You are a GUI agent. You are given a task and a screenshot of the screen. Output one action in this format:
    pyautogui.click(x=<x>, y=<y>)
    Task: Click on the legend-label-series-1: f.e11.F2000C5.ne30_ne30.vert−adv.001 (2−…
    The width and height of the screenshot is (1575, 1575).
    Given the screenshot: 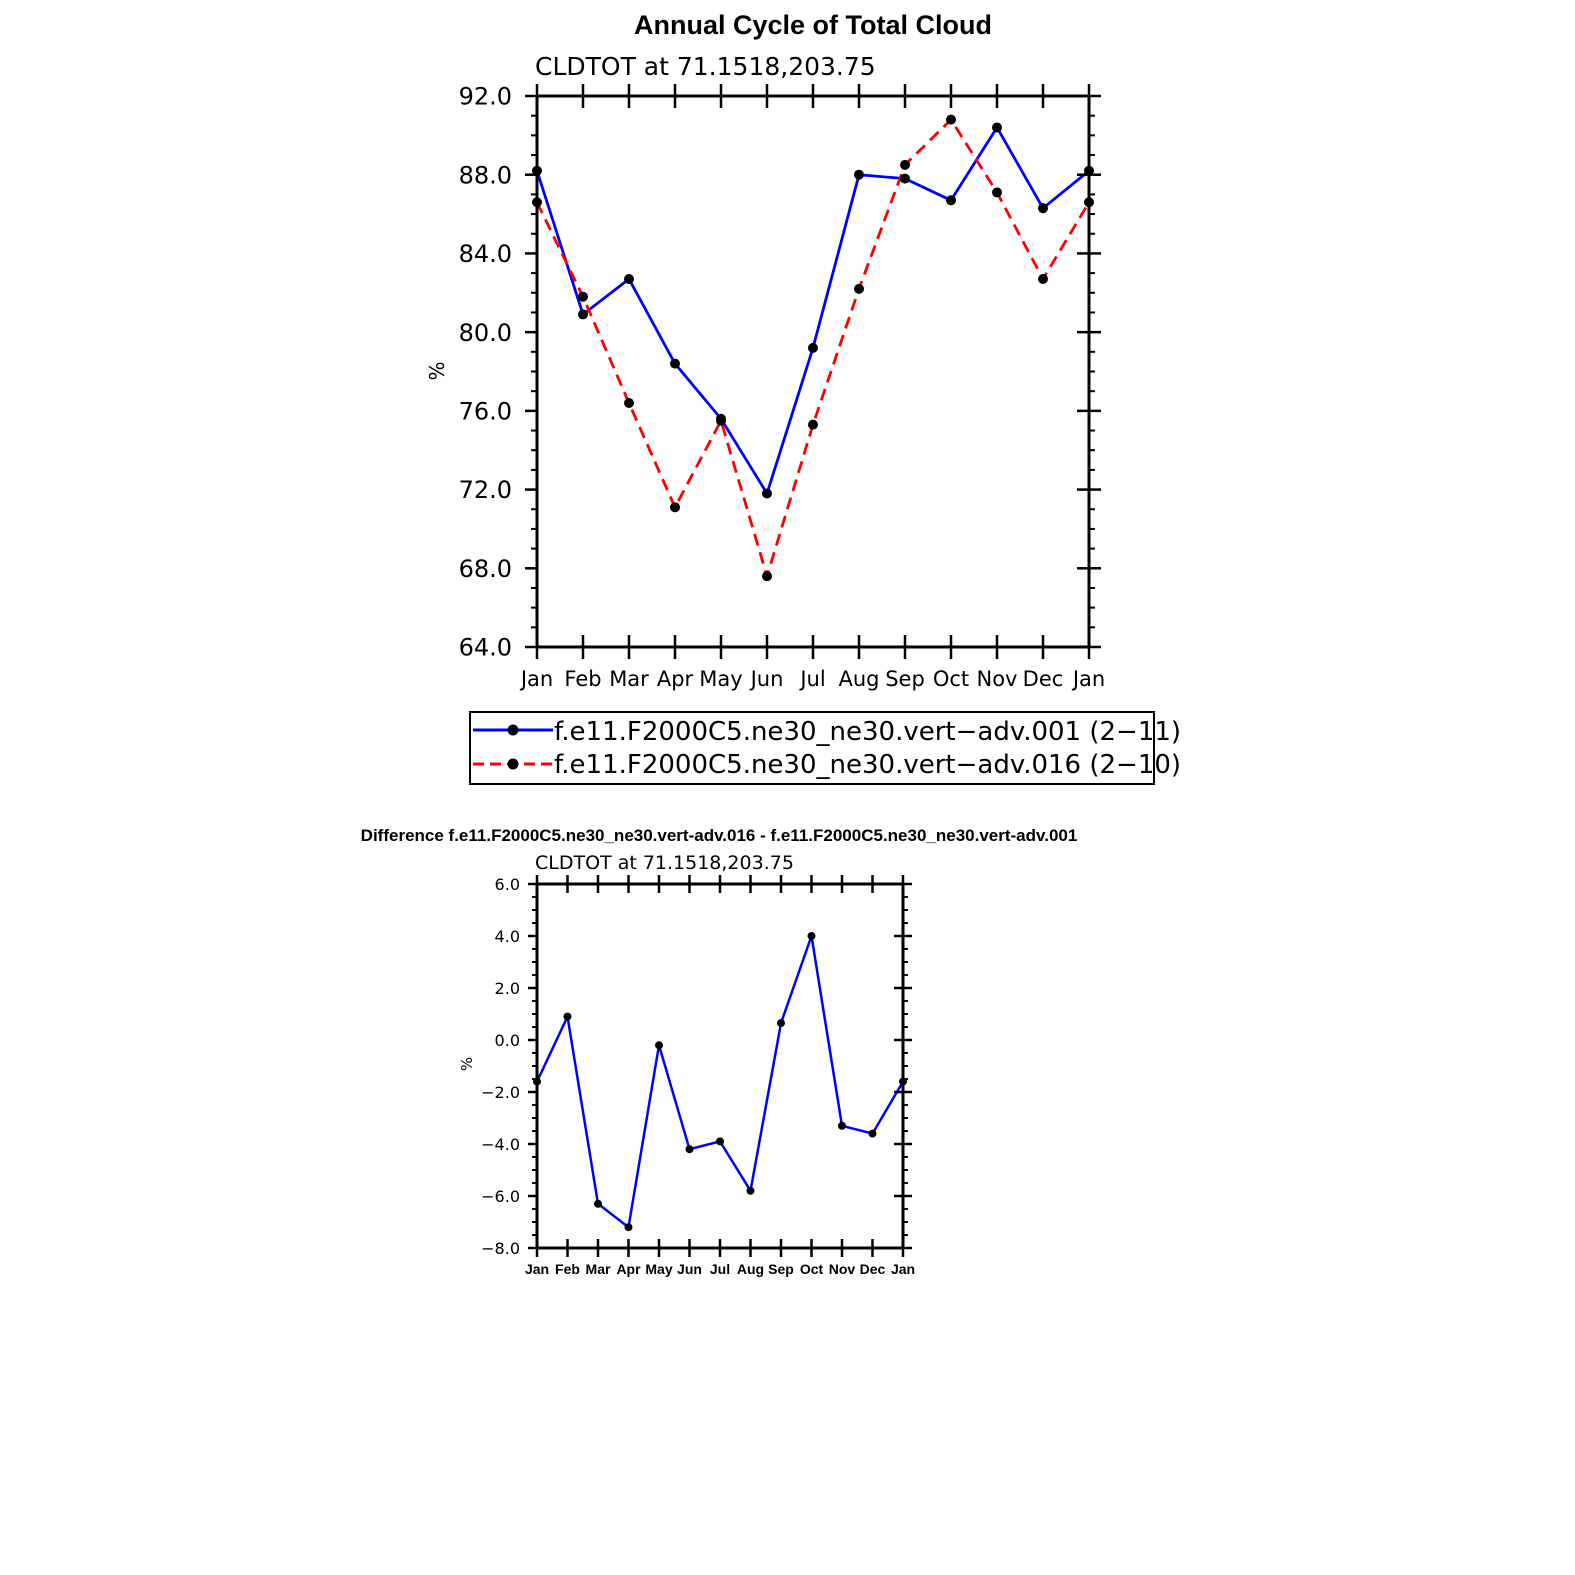 What is the action you would take?
    pyautogui.click(x=867, y=732)
    